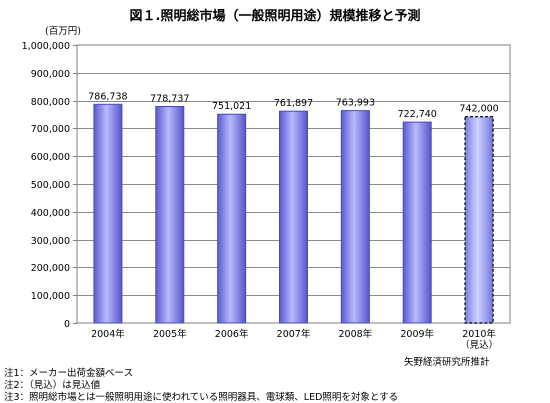 The width and height of the screenshot is (550, 403). Describe the element at coordinates (46, 46) in the screenshot. I see `y-tick-label: 1,000,000` at that location.